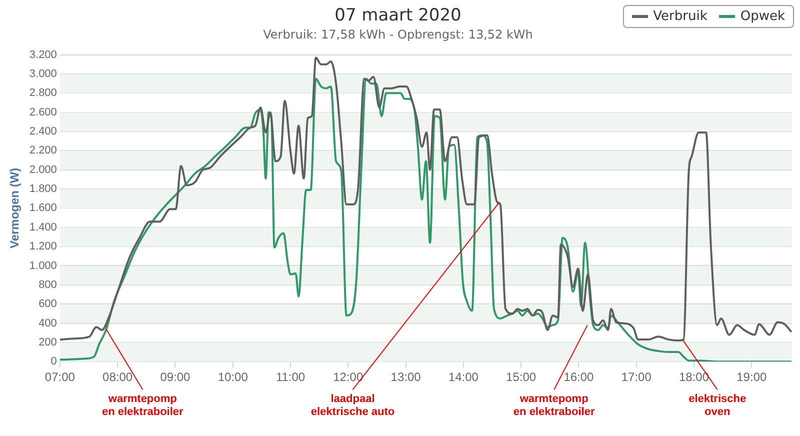  I want to click on y-tick-label: 2.600, so click(43, 112).